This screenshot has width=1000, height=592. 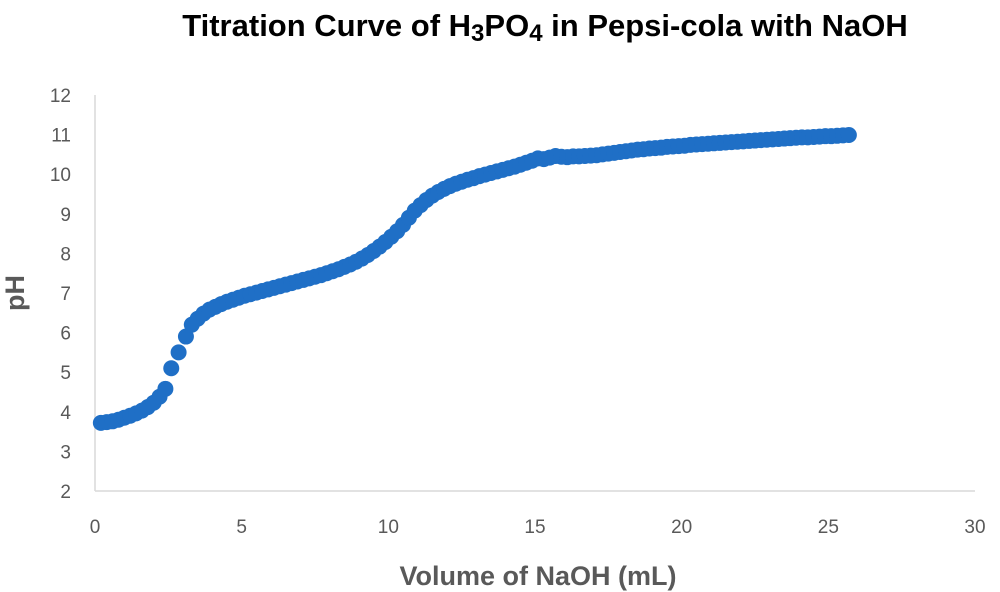 I want to click on y-tick-label: 9, so click(x=65, y=215).